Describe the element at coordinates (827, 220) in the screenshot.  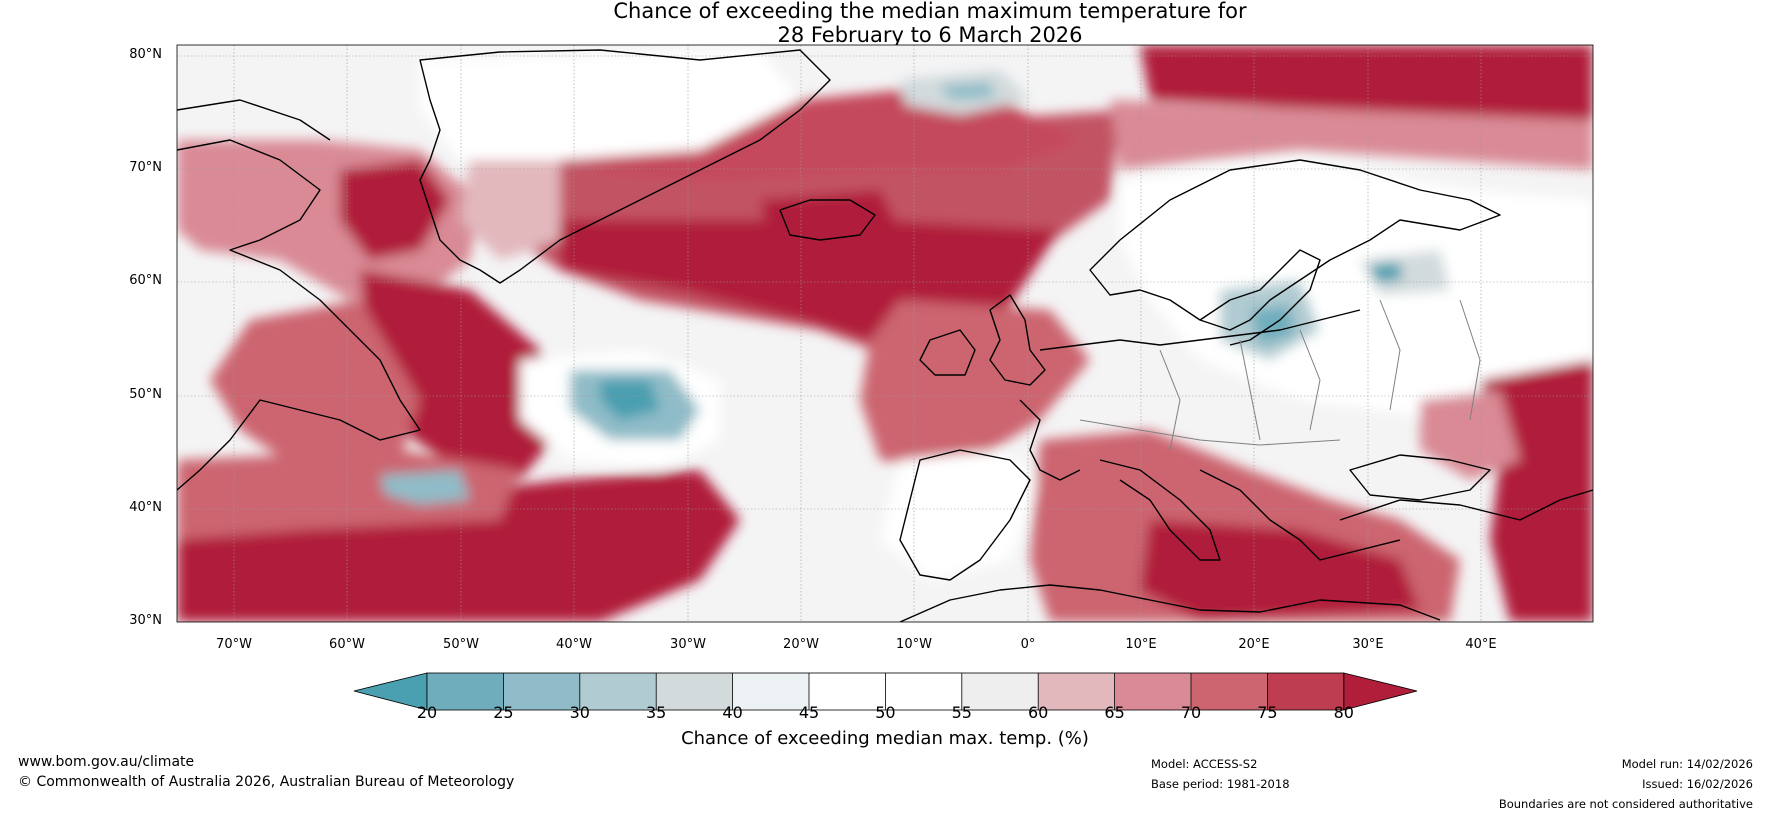
I see `iceland-coast` at that location.